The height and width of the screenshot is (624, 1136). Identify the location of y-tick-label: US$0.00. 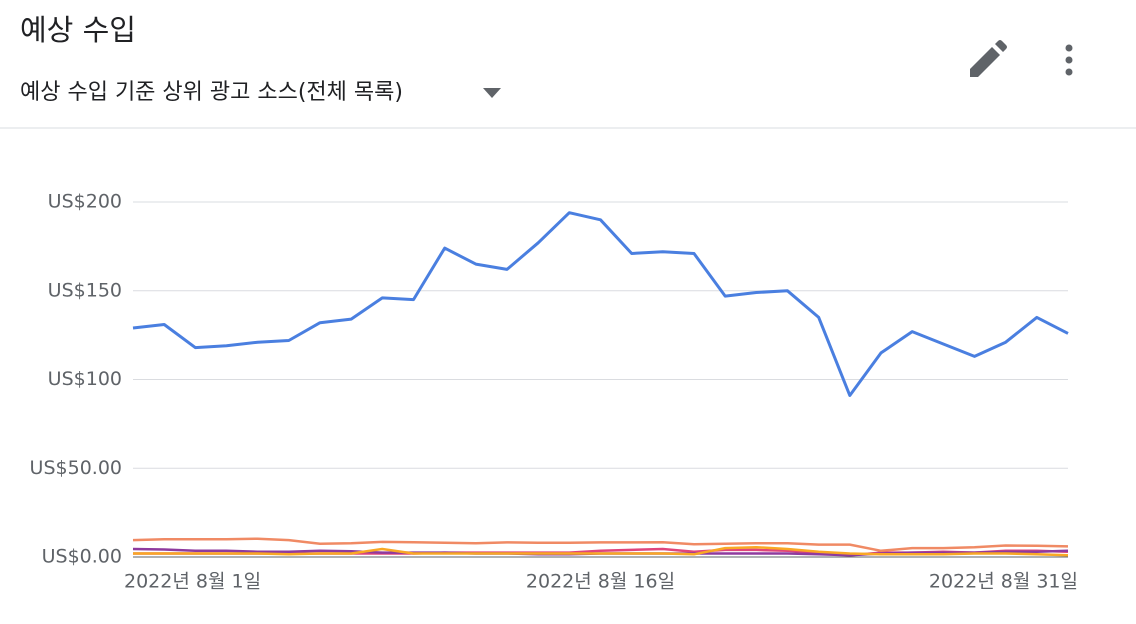
(82, 557).